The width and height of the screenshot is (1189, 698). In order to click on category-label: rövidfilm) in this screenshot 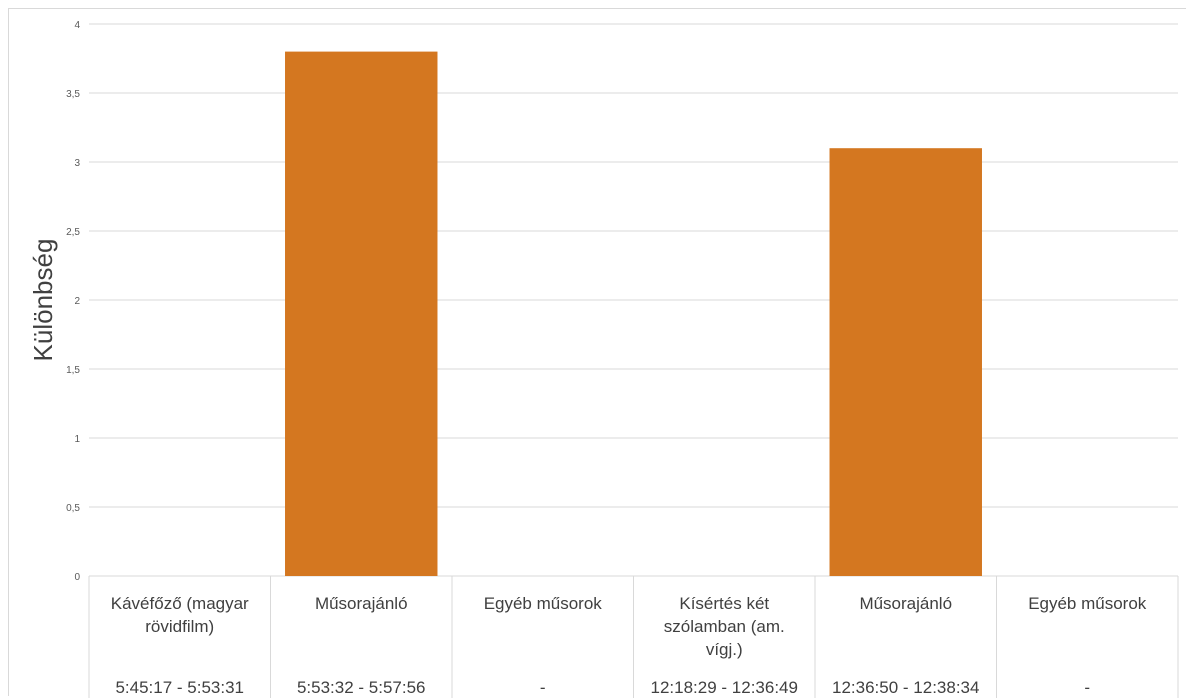, I will do `click(179, 626)`.